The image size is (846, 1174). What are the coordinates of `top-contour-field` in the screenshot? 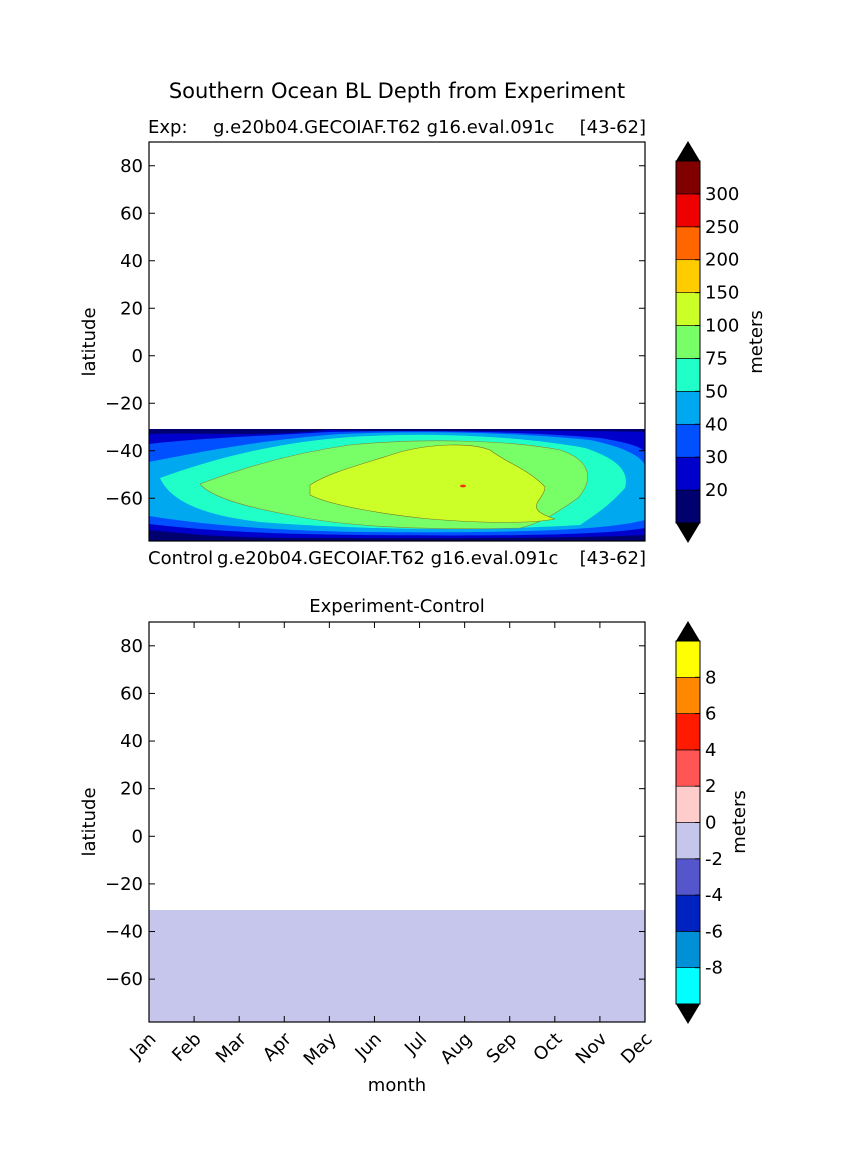 It's located at (397, 485).